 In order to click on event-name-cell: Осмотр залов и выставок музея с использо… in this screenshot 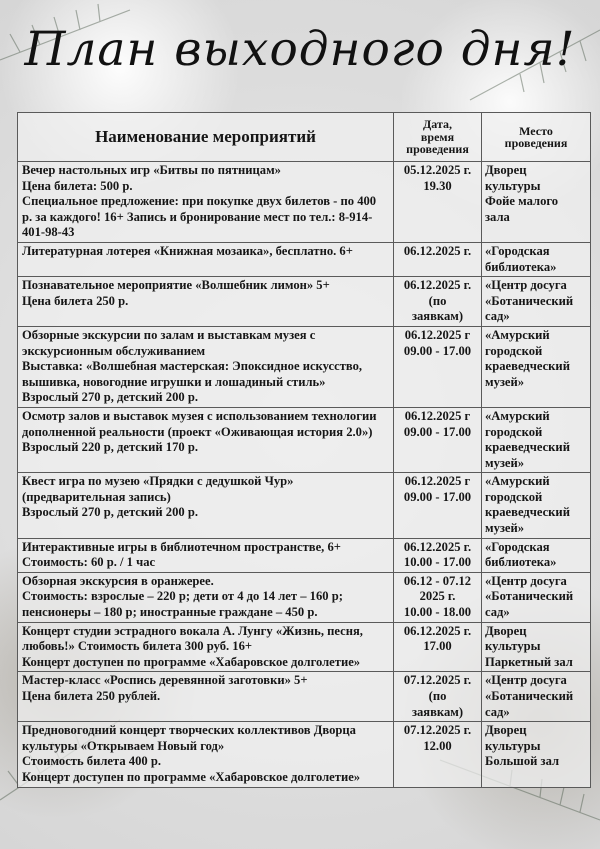, I will do `click(205, 440)`.